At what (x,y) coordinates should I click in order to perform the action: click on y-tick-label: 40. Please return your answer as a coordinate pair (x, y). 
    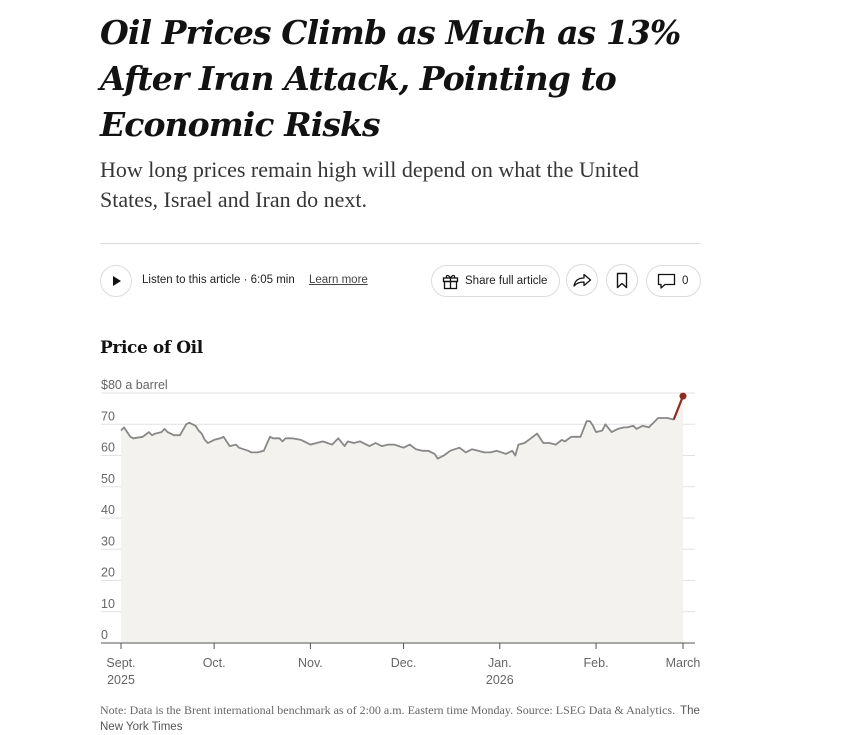
    Looking at the image, I should click on (108, 510).